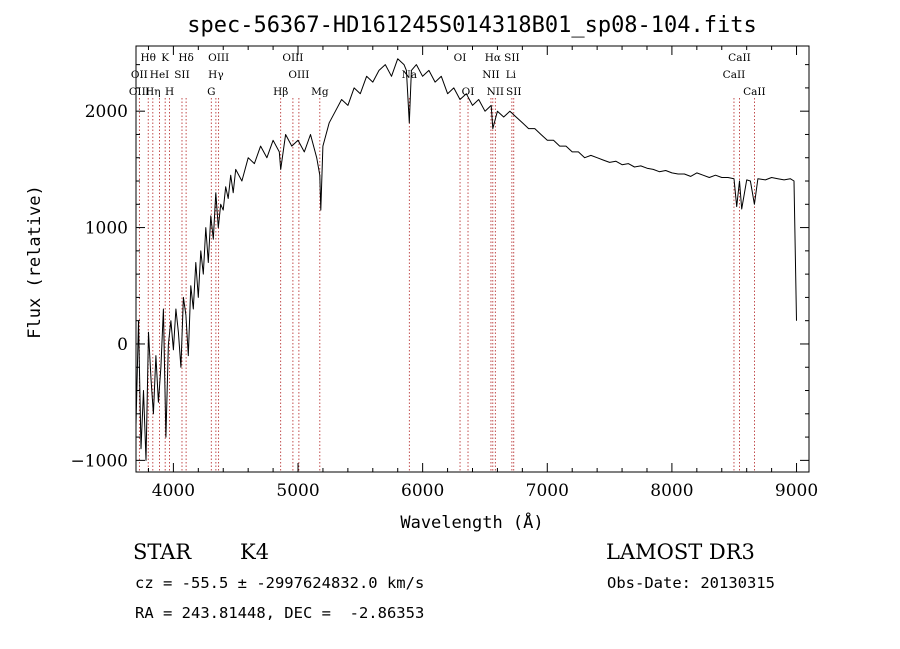 The height and width of the screenshot is (649, 900). I want to click on x-tick-label: 6000, so click(422, 491).